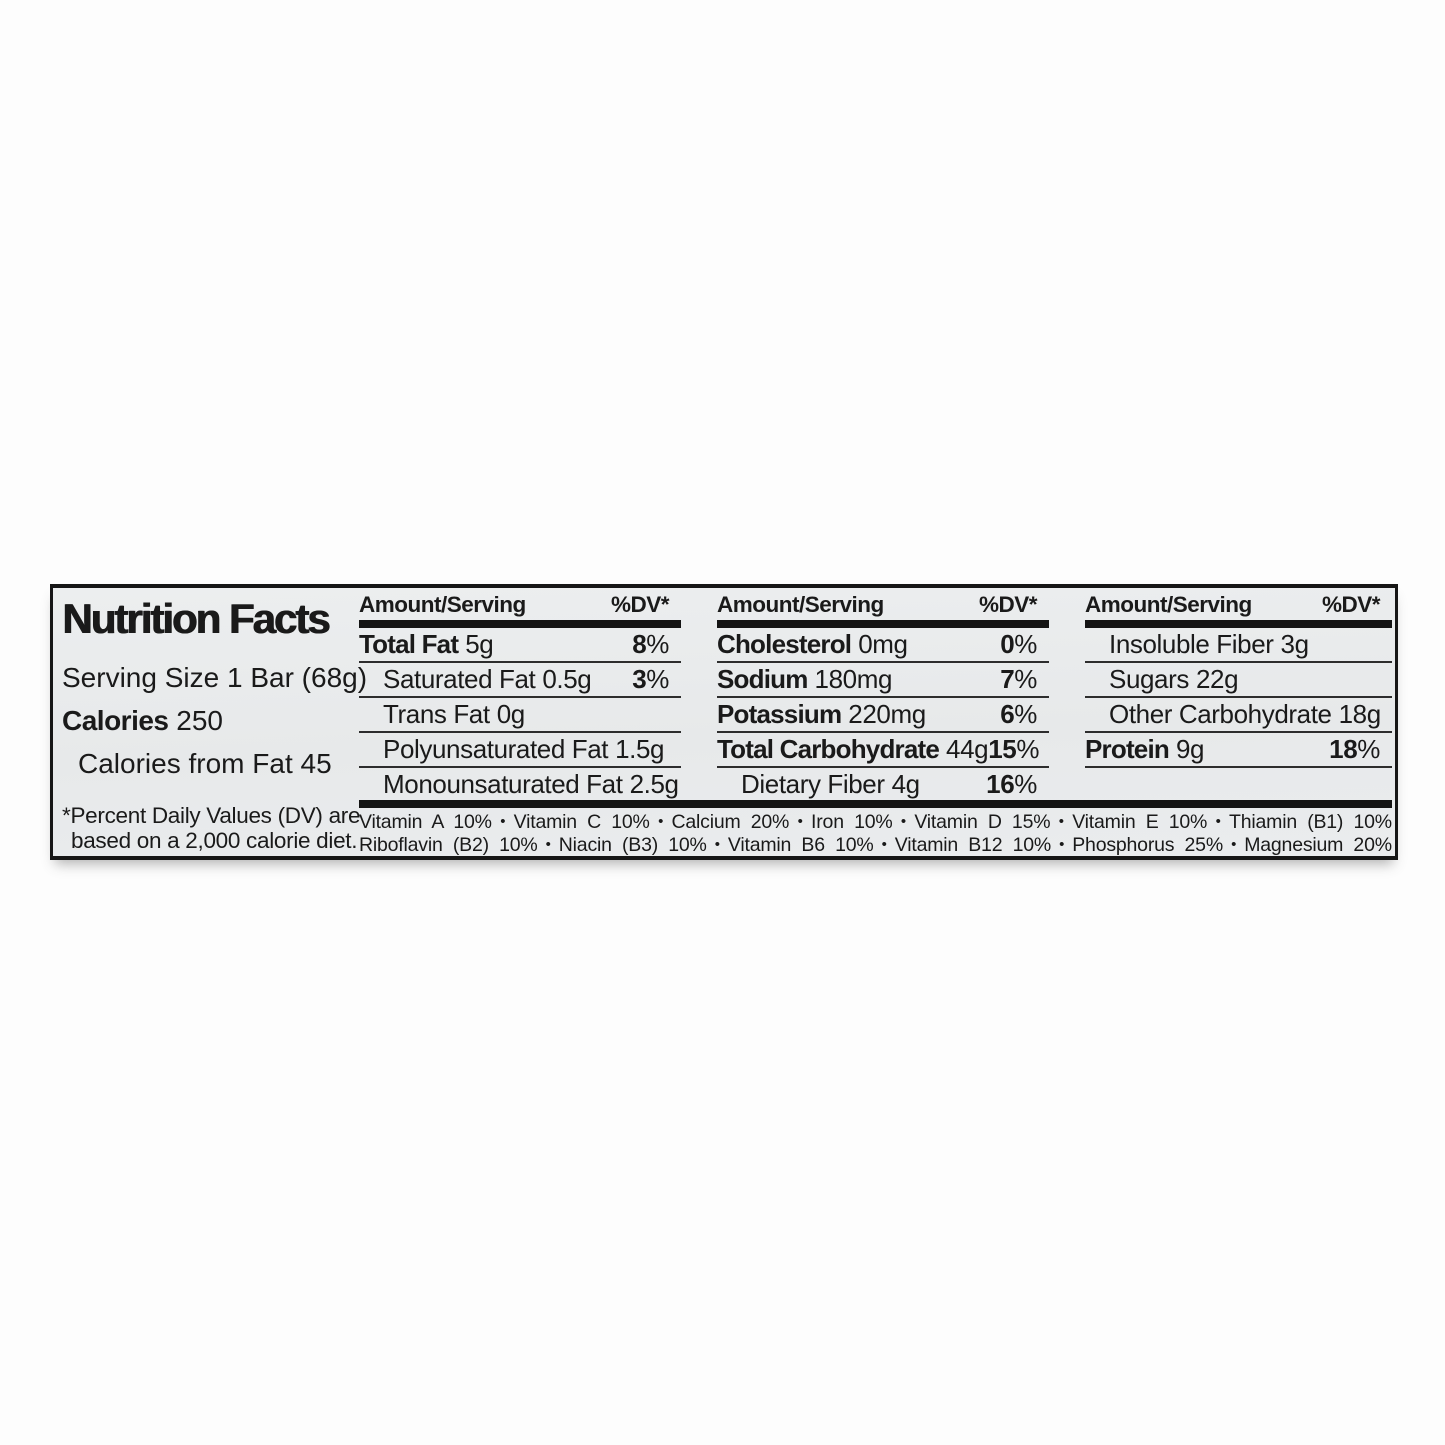 The height and width of the screenshot is (1445, 1445). Describe the element at coordinates (115, 720) in the screenshot. I see `calories-label: Calories` at that location.